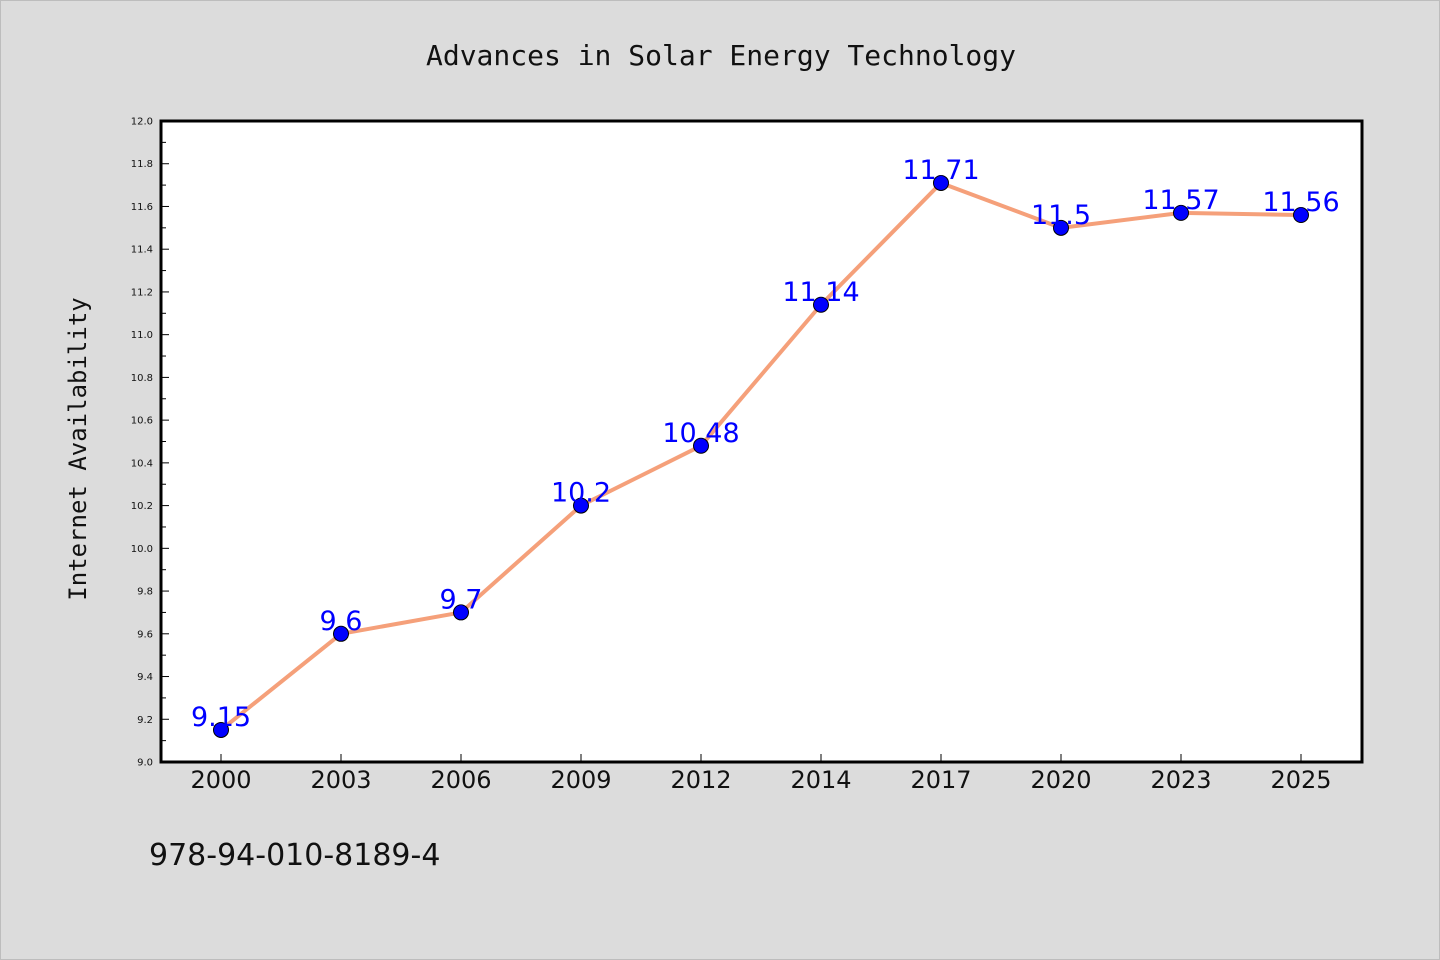 This screenshot has width=1440, height=960. What do you see at coordinates (142, 122) in the screenshot?
I see `y-tick-label: 12.0` at bounding box center [142, 122].